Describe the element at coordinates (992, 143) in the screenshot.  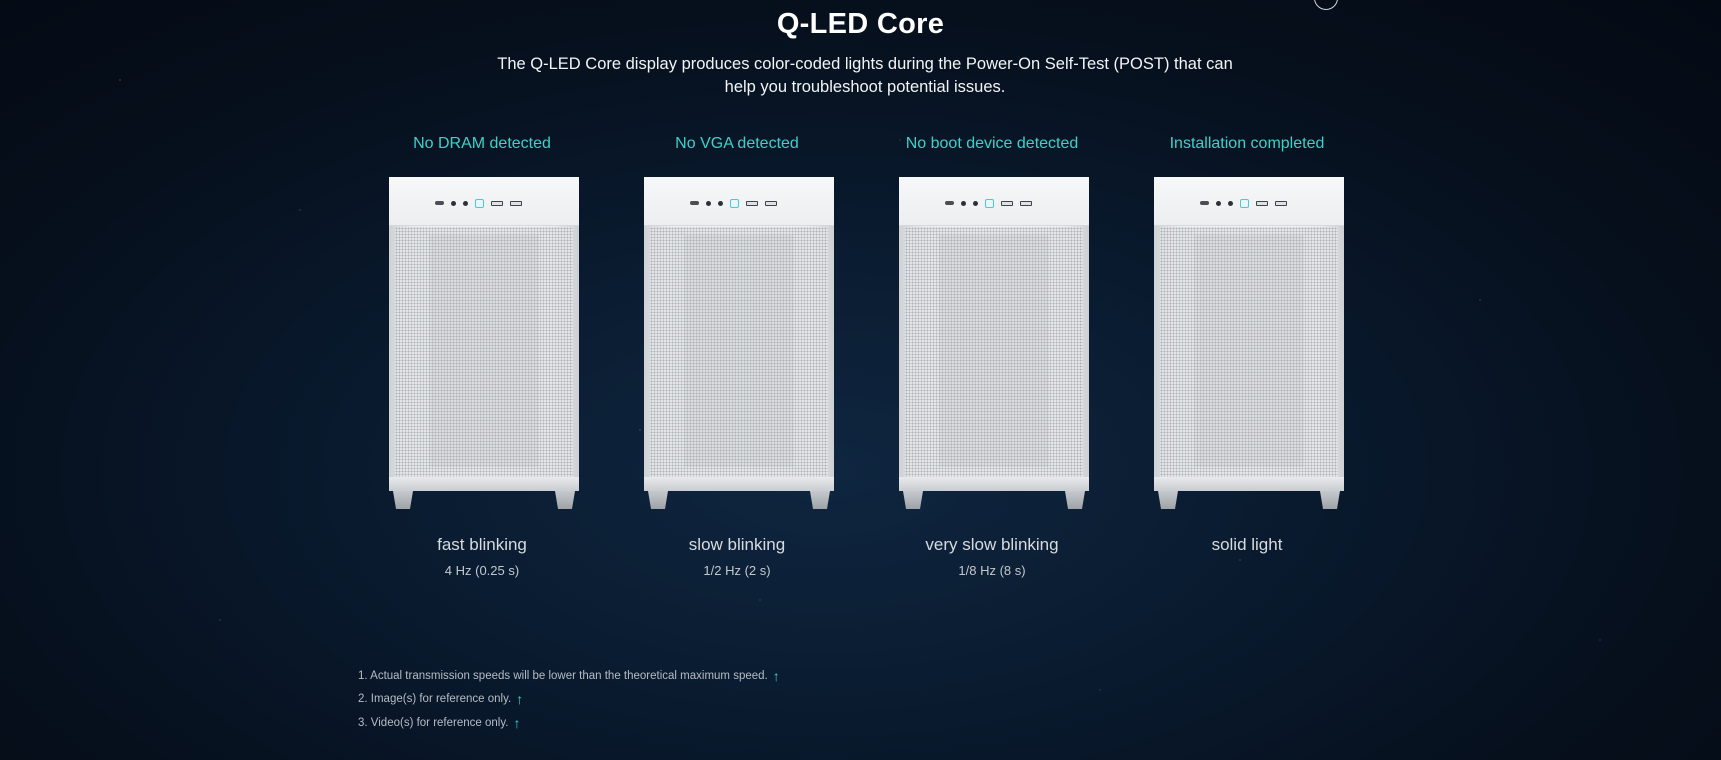
I see `state-heading: No boot device detected` at that location.